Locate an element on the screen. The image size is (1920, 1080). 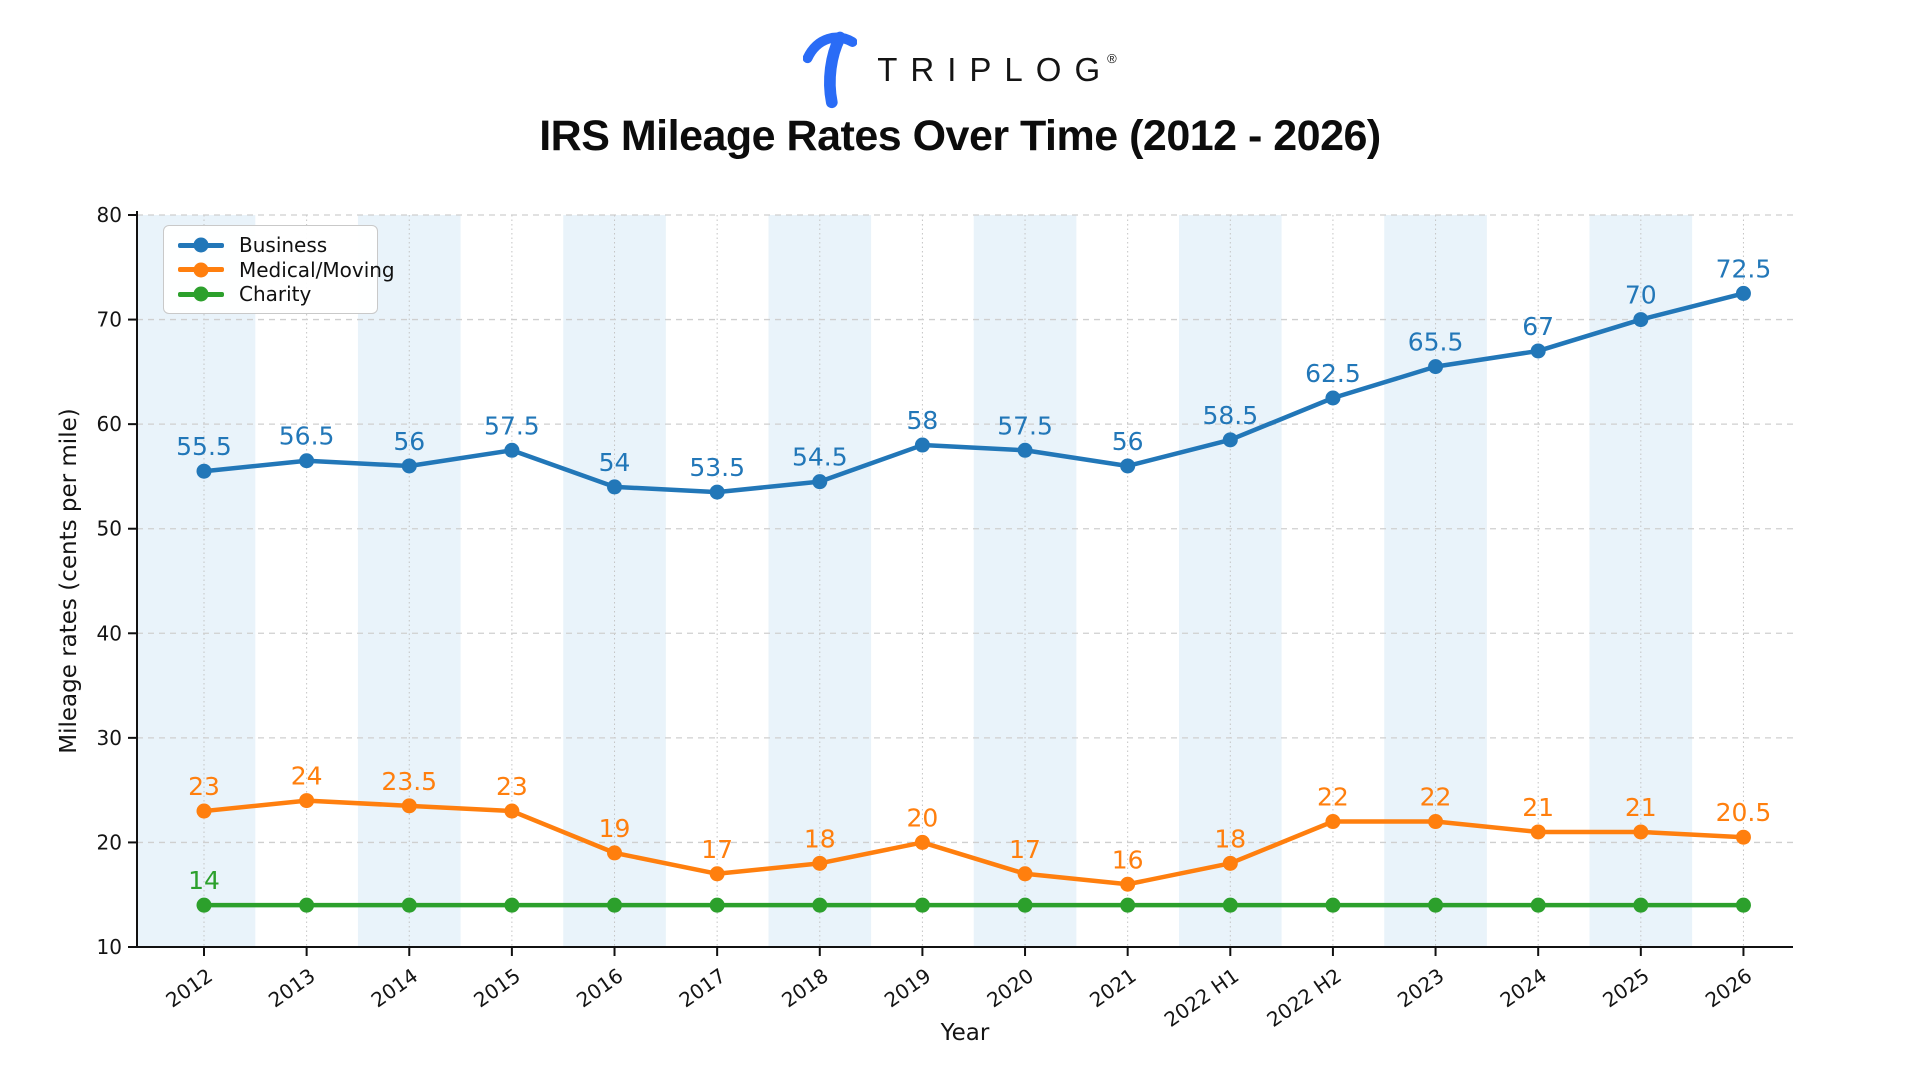
x-tick-label: 2013 is located at coordinates (291, 987).